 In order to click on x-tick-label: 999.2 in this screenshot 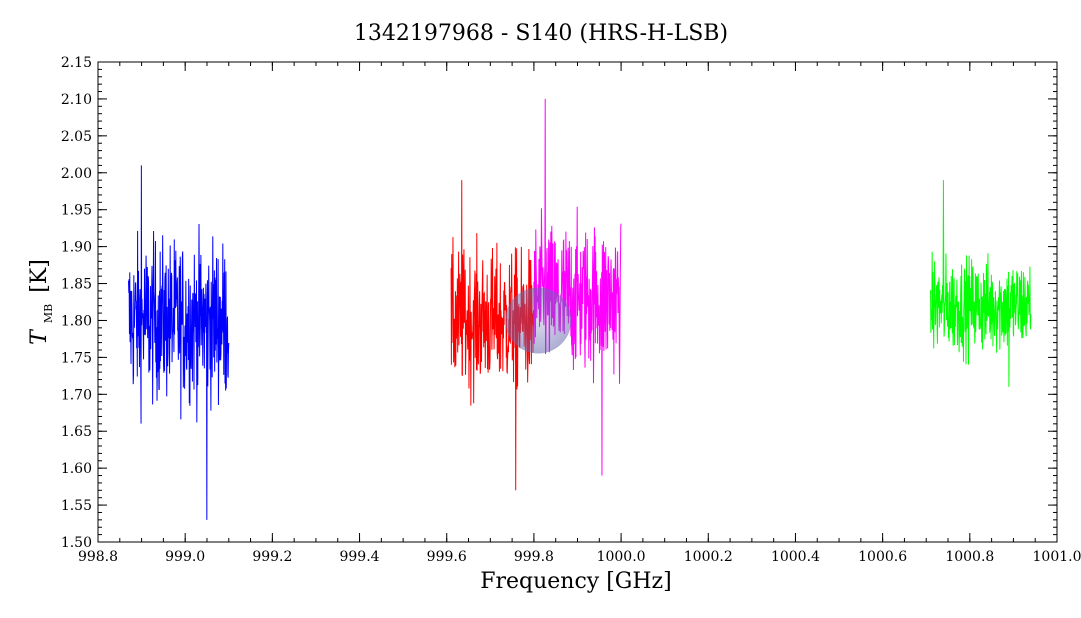, I will do `click(272, 557)`.